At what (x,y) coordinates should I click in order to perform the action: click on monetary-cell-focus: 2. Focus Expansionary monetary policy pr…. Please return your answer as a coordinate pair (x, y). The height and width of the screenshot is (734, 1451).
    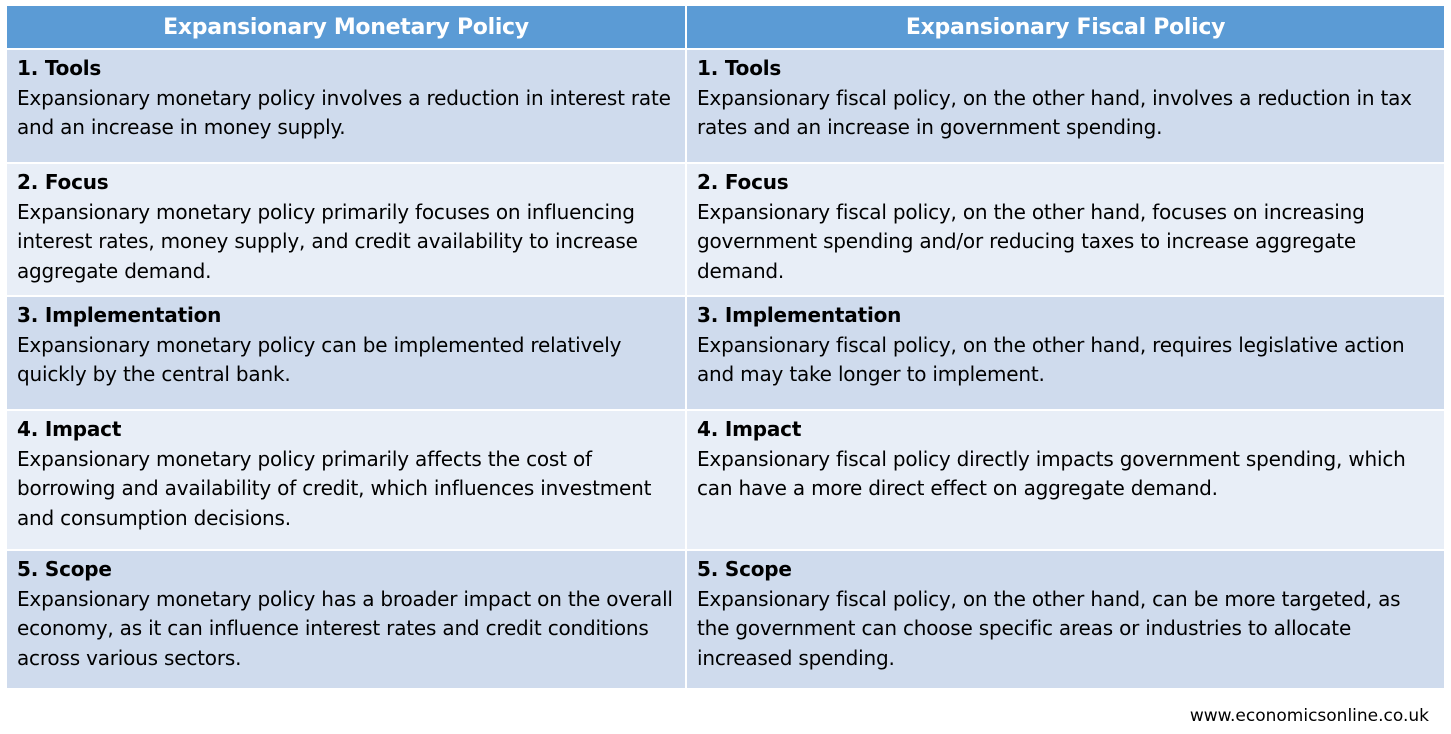
    Looking at the image, I should click on (347, 230).